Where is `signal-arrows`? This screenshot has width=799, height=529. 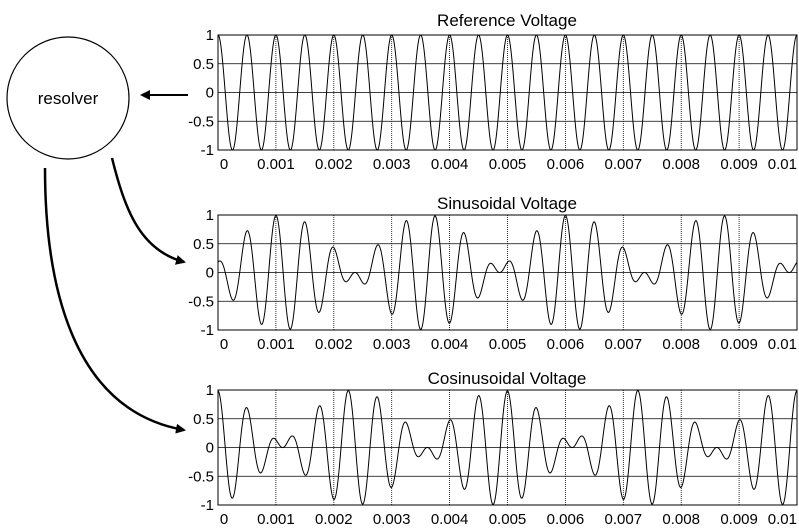 signal-arrows is located at coordinates (115, 262).